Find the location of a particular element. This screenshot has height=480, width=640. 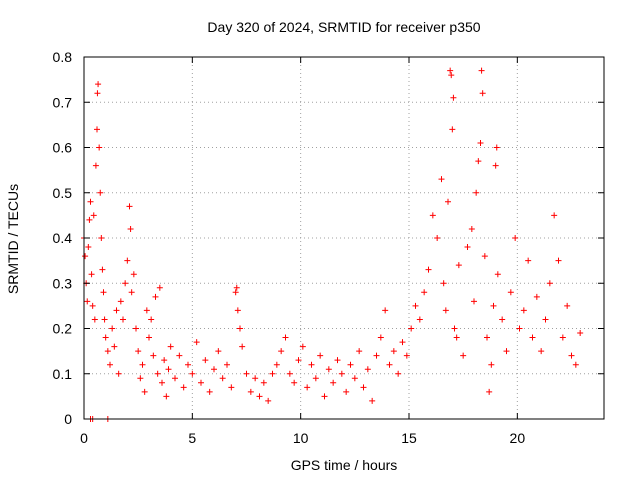

y-tick-label: 0.7 is located at coordinates (63, 102).